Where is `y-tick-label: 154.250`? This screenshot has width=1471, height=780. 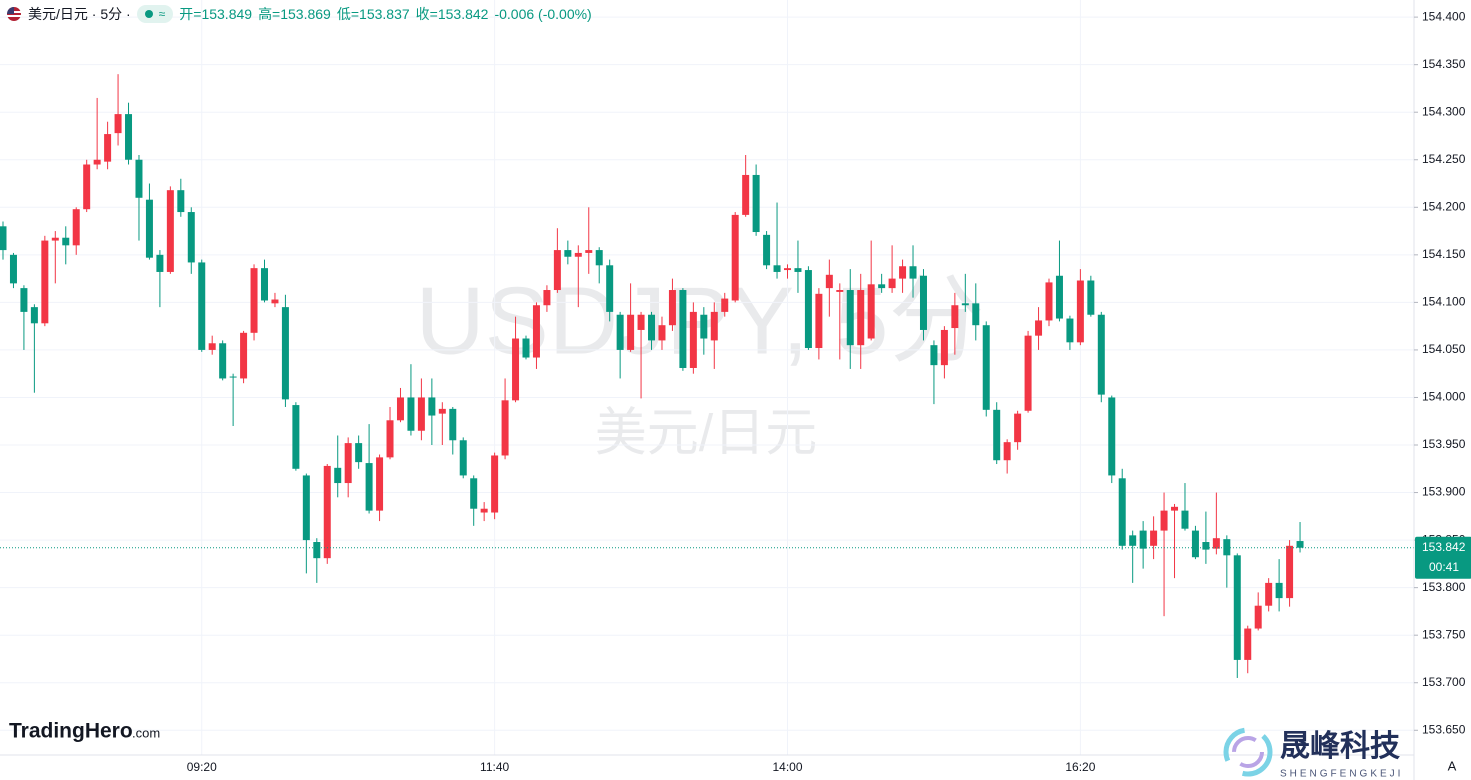
y-tick-label: 154.250 is located at coordinates (1444, 159).